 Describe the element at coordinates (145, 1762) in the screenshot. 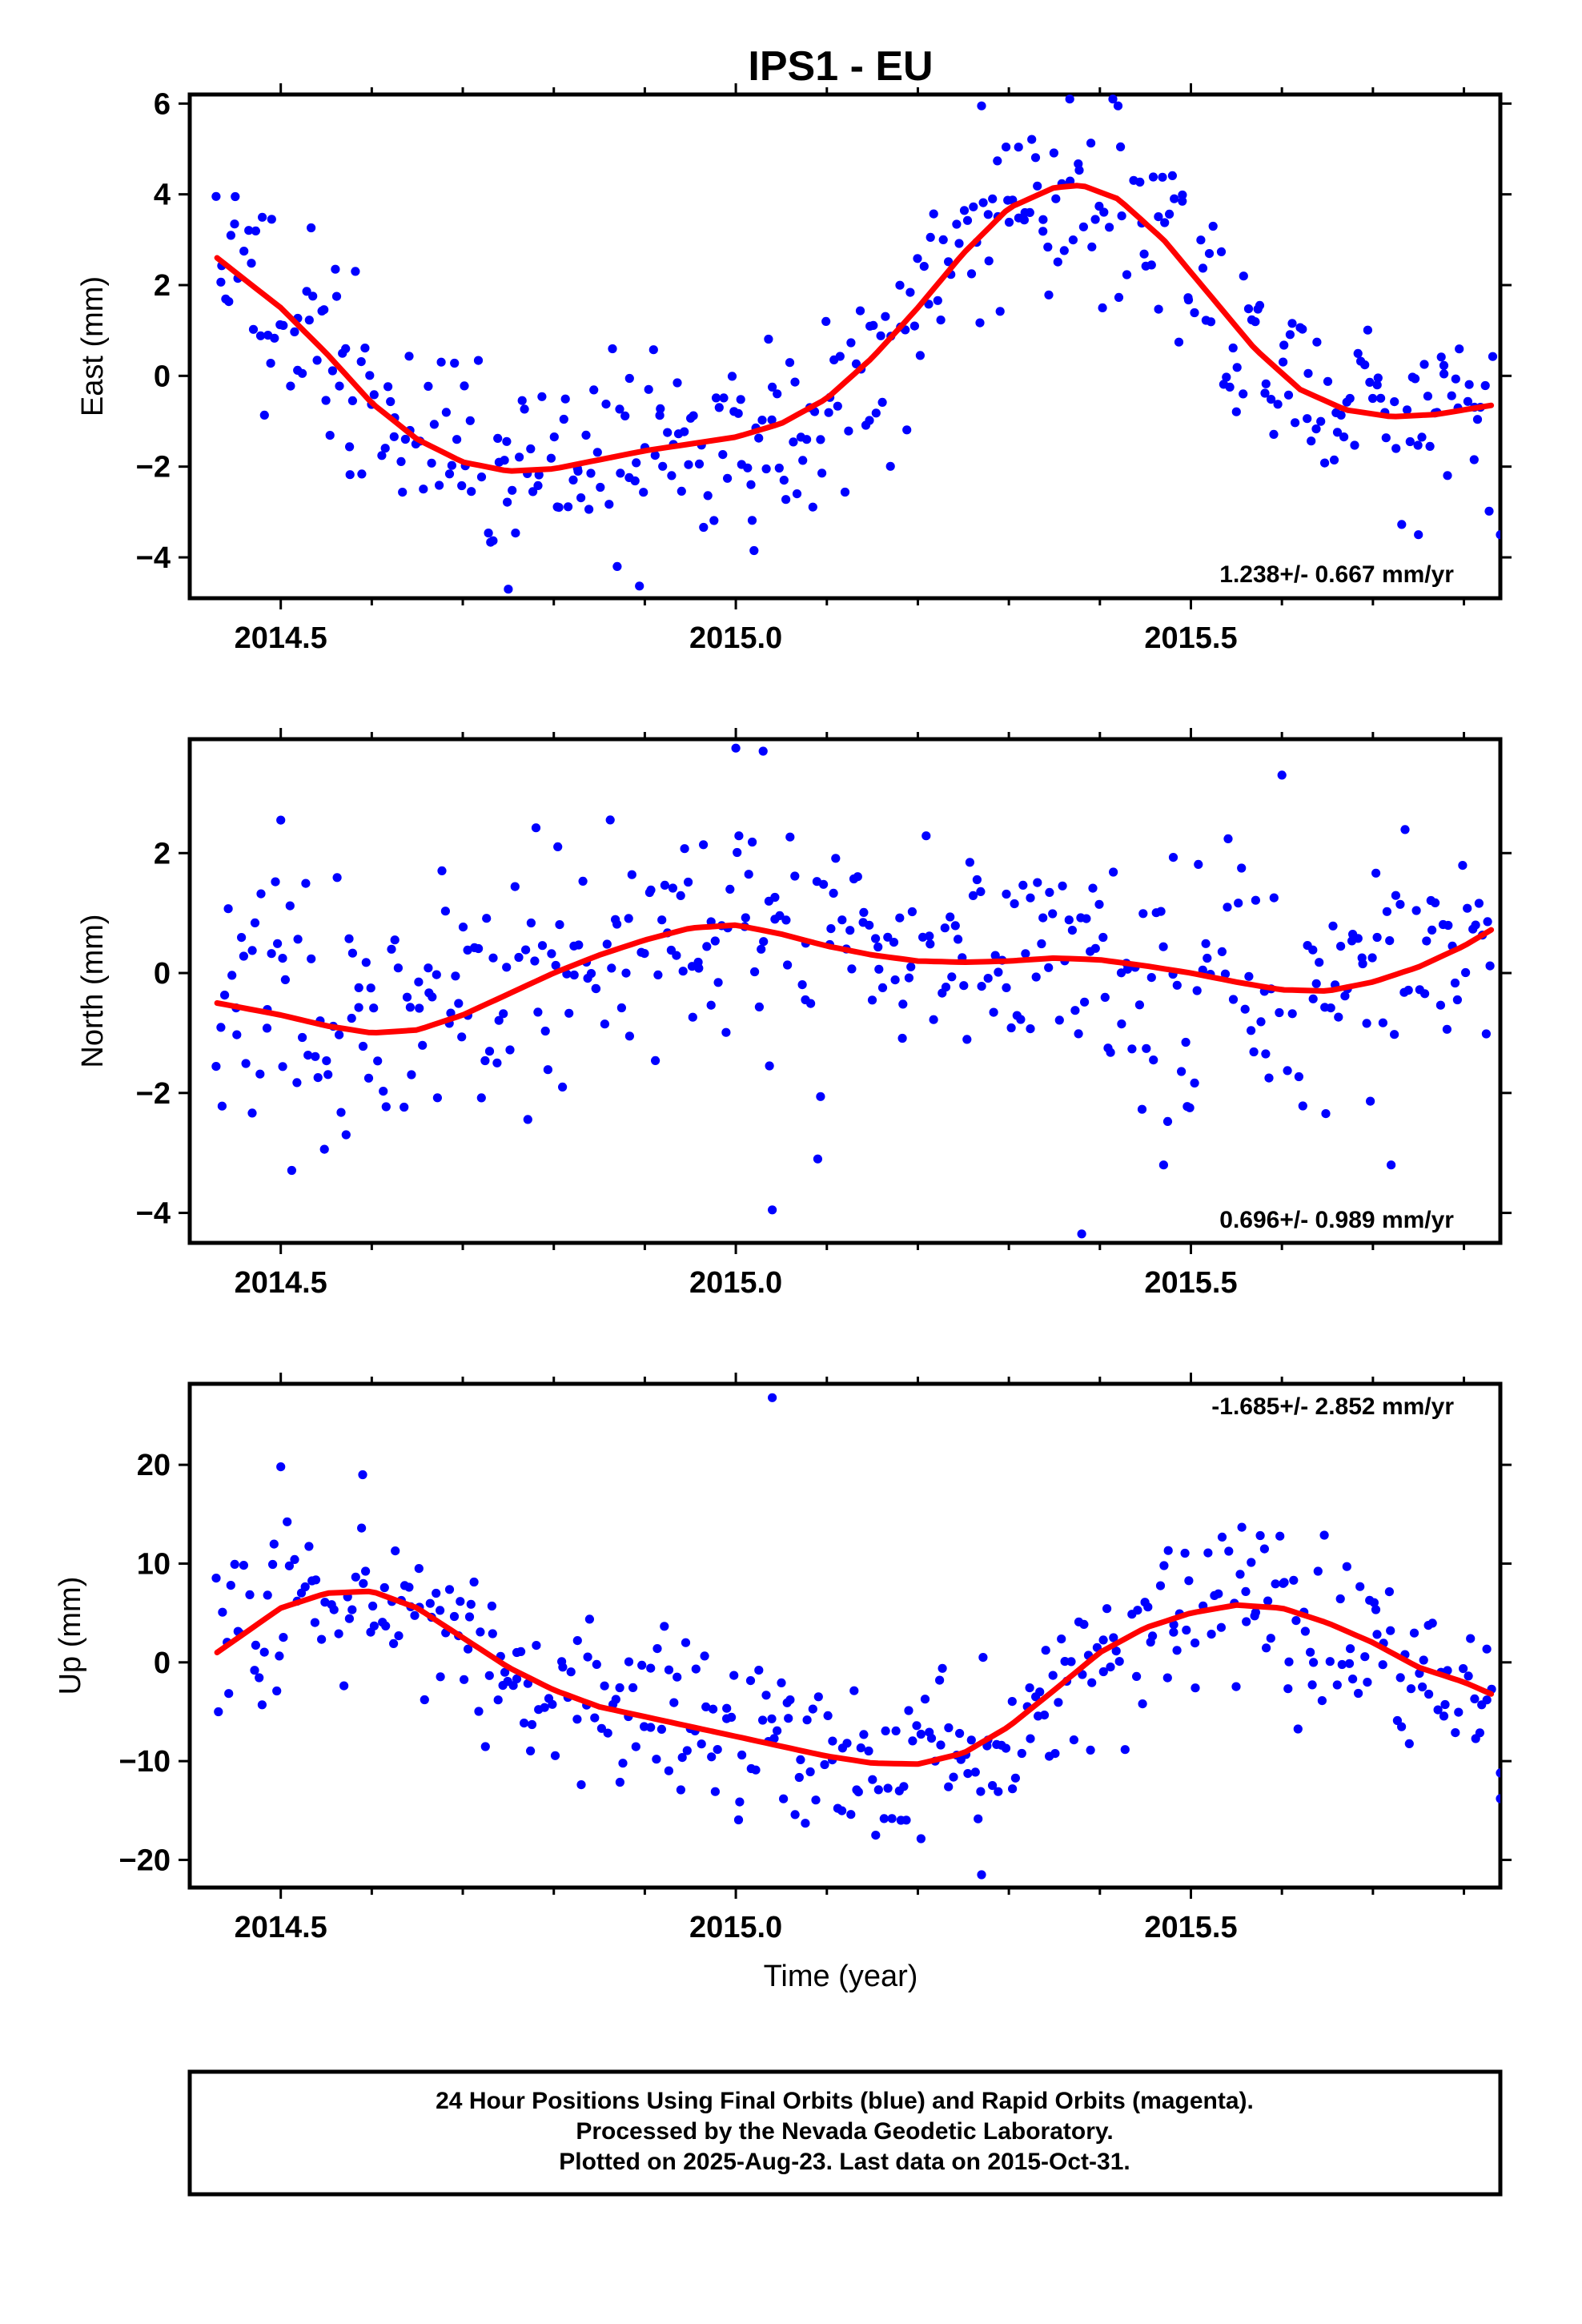

I see `up-y-tick-label: −10` at that location.